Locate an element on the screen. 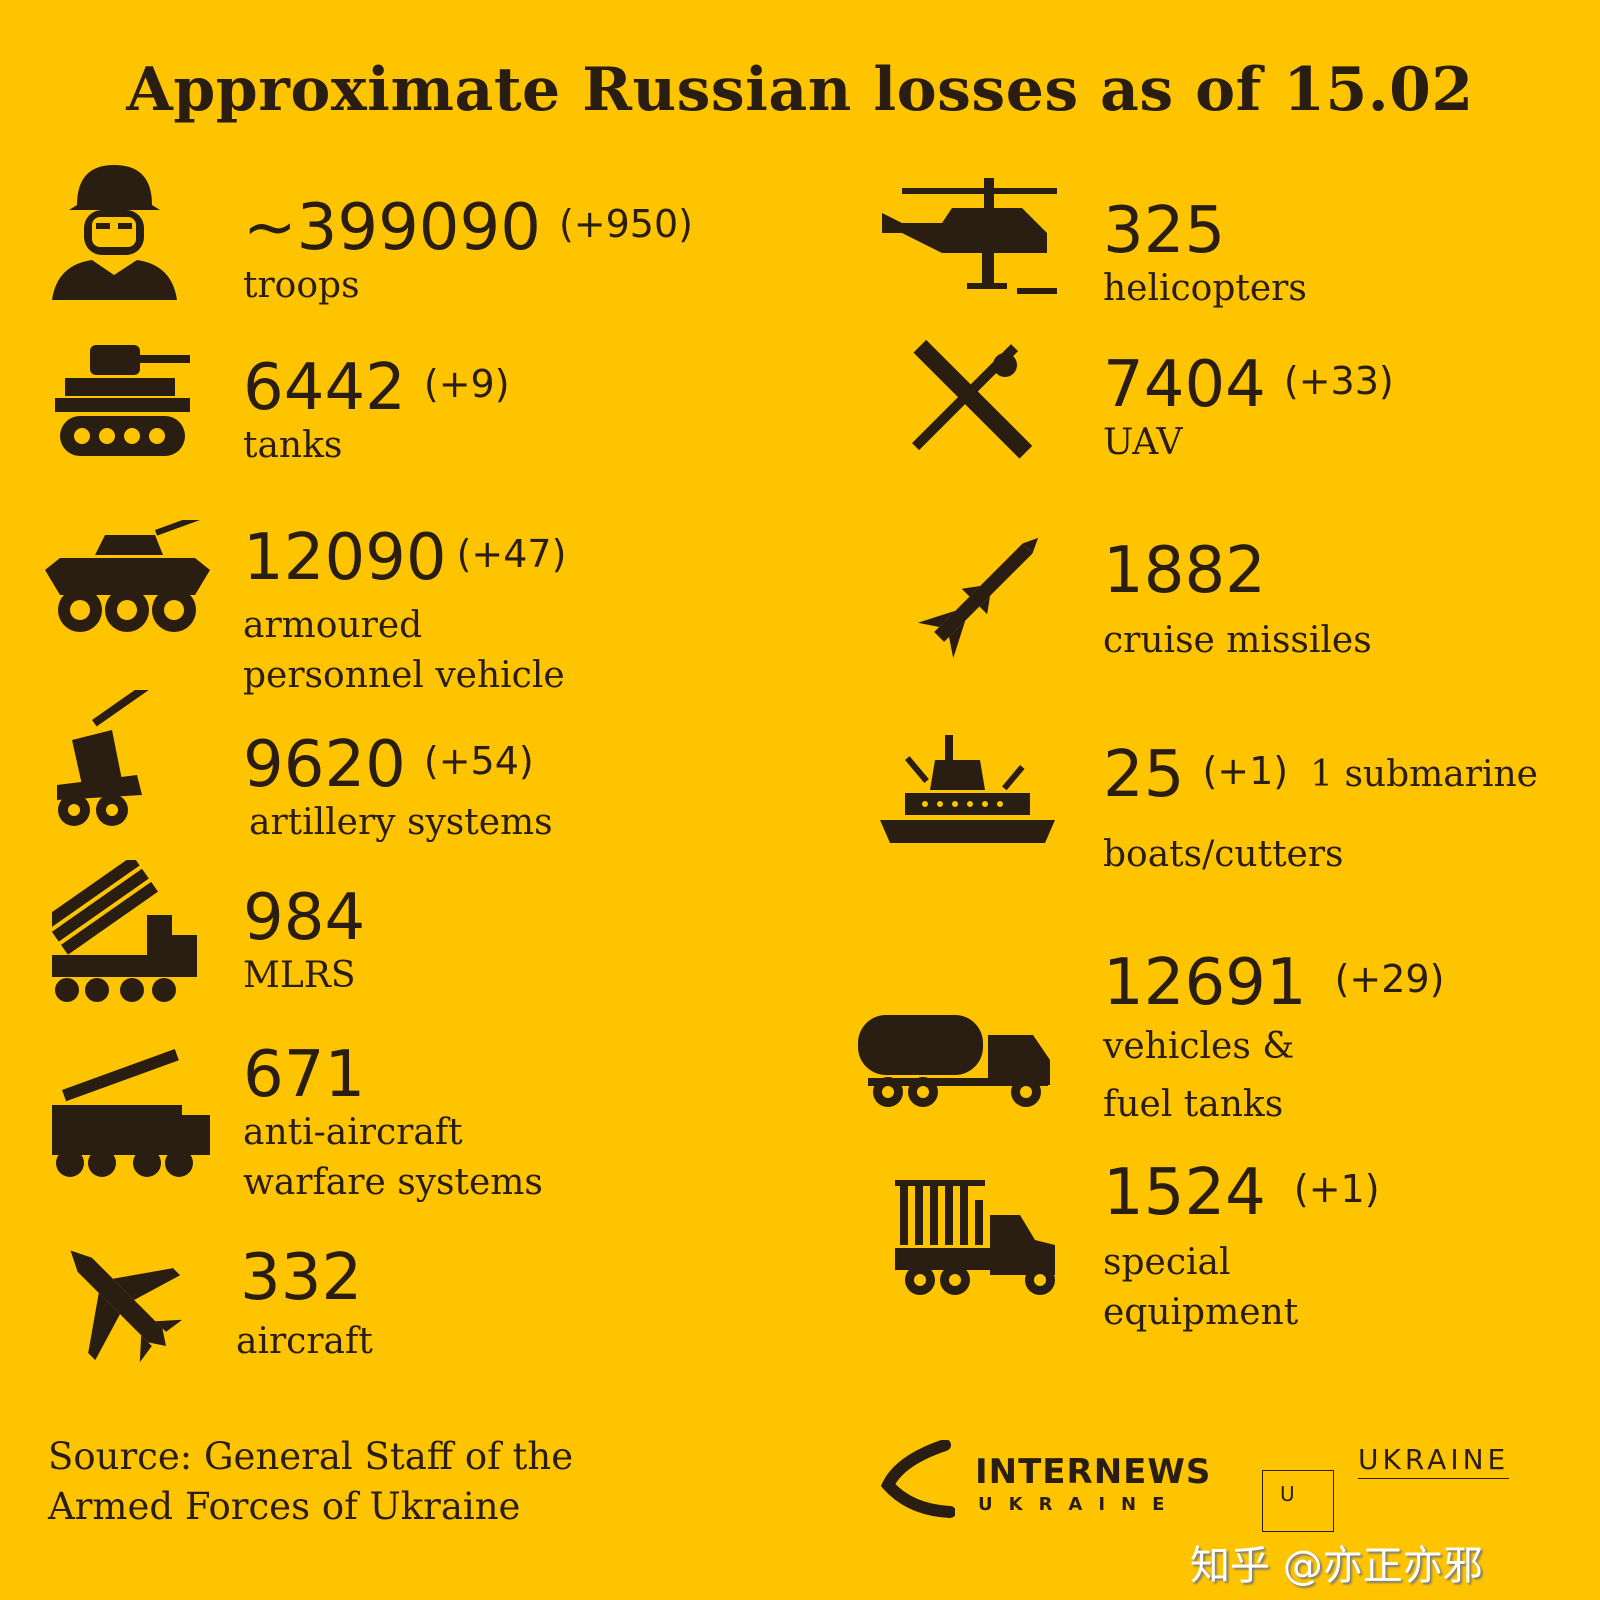 This screenshot has height=1600, width=1600. stat-value: 9620 is located at coordinates (324, 765).